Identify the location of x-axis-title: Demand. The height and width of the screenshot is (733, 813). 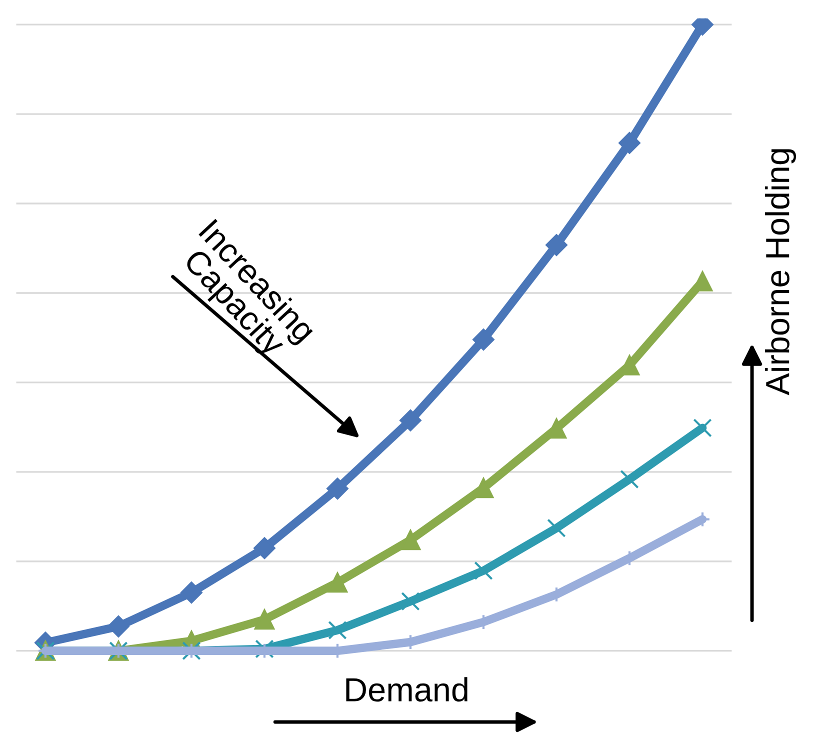
(407, 689).